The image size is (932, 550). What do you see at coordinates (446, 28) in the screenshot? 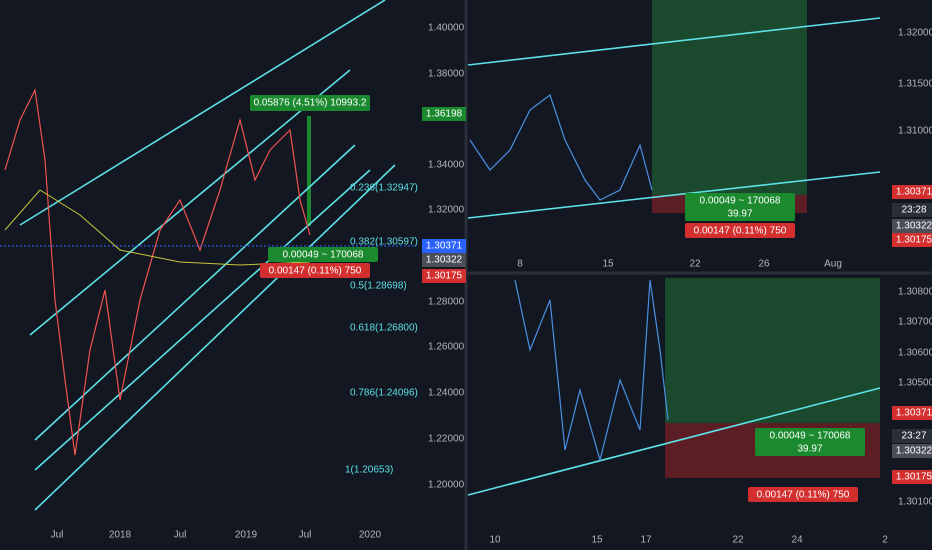
I see `price-label: 1.40000` at bounding box center [446, 28].